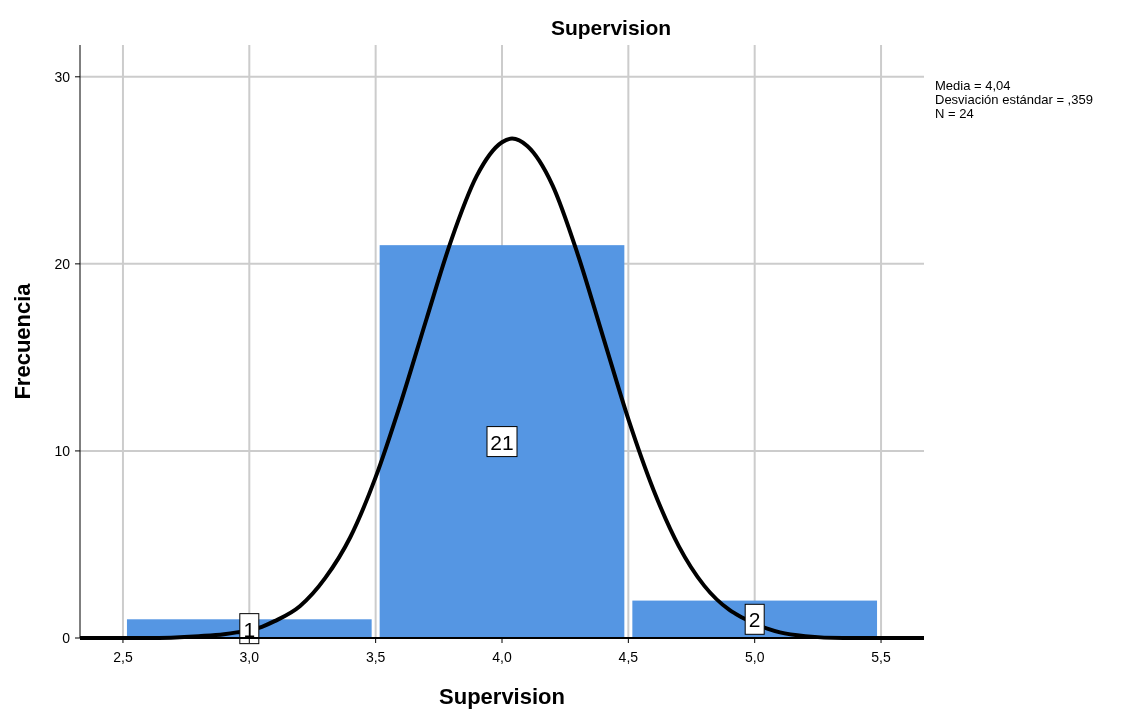 The width and height of the screenshot is (1134, 711). I want to click on x-tick-label: 5,5, so click(881, 657).